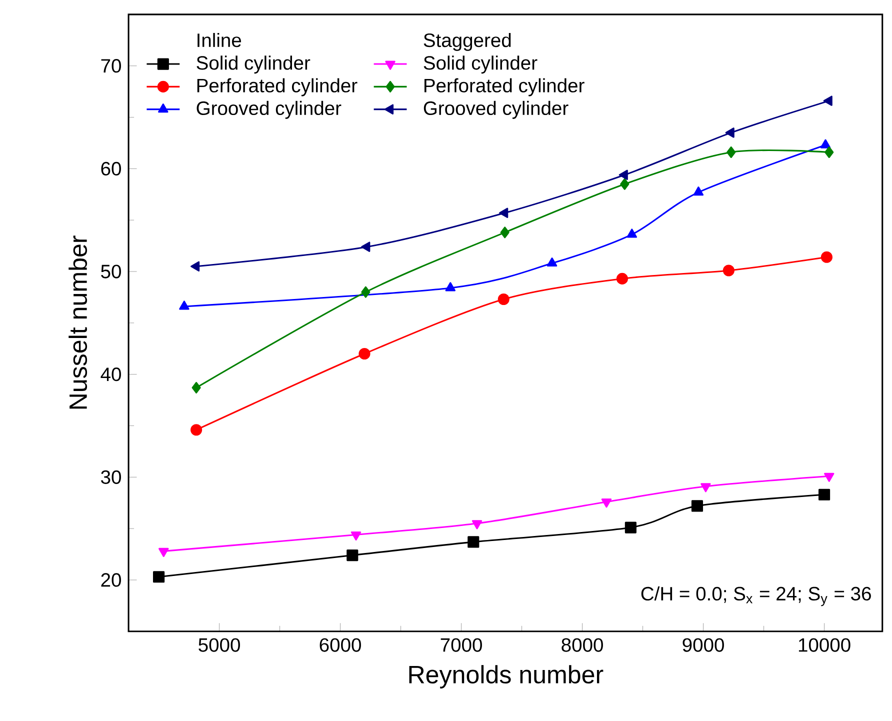 The height and width of the screenshot is (721, 892). What do you see at coordinates (111, 580) in the screenshot?
I see `y-tick-label: 20` at bounding box center [111, 580].